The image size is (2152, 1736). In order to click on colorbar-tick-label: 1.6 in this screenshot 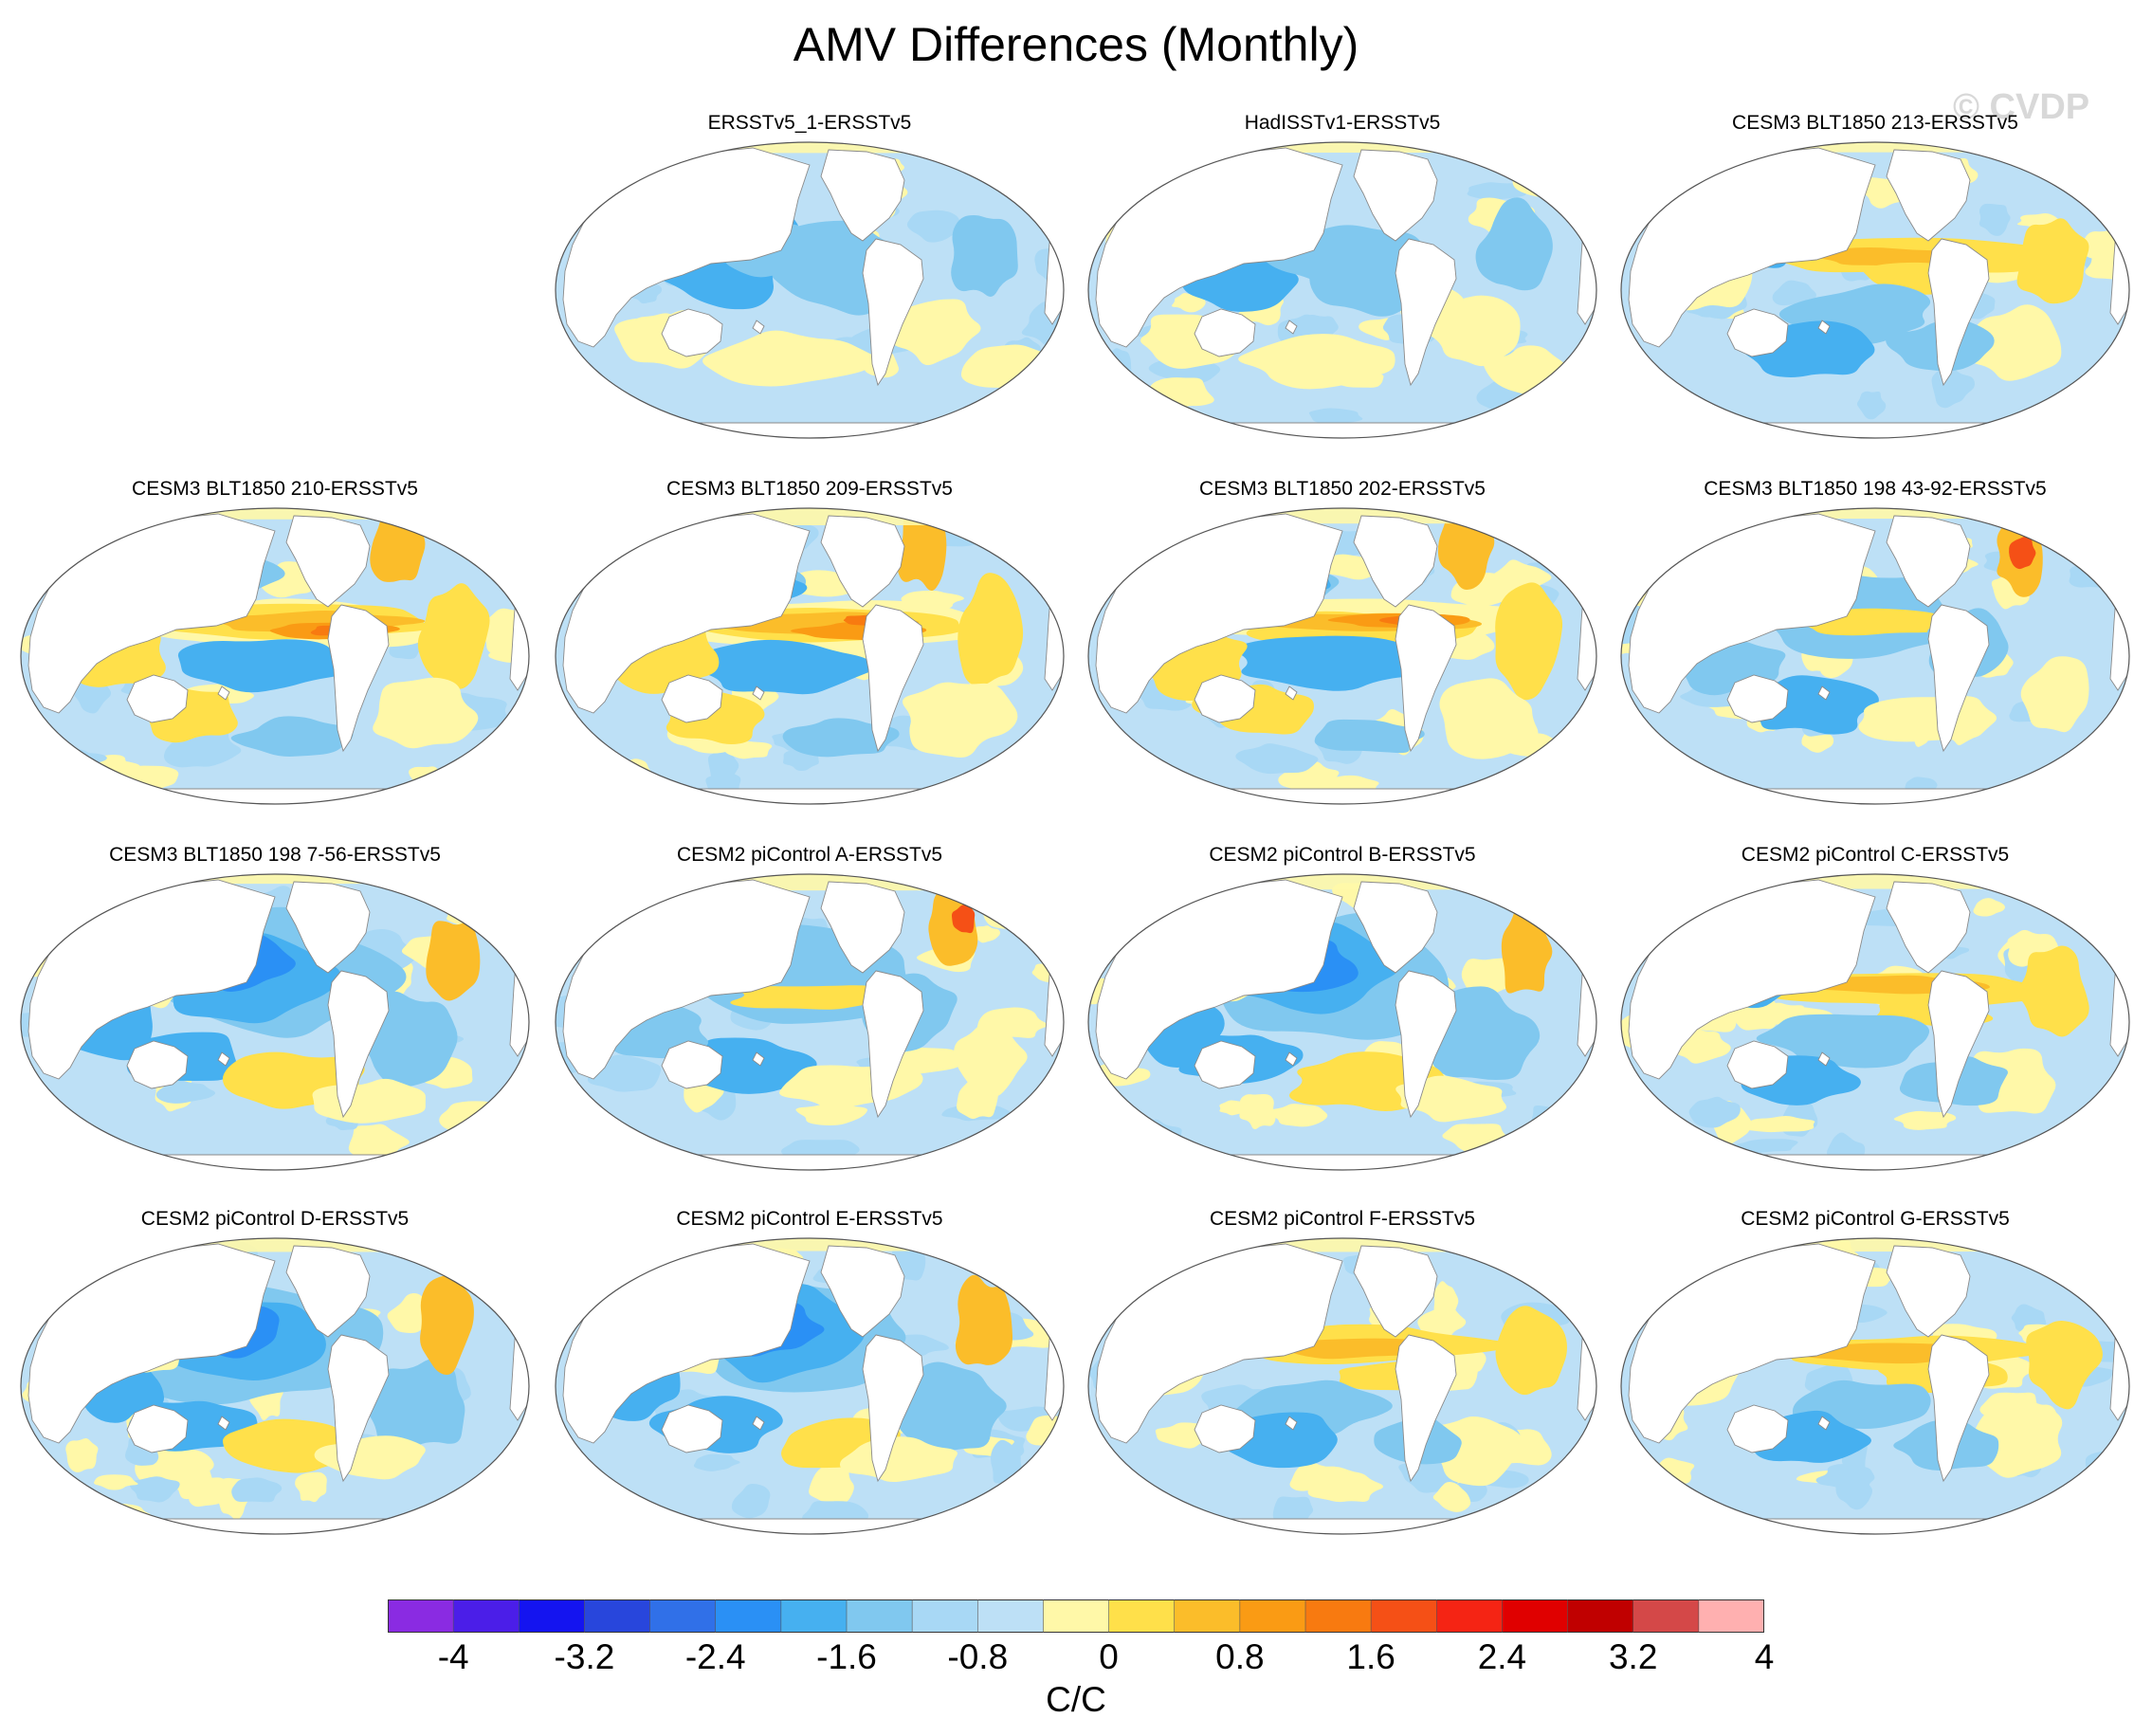, I will do `click(1371, 1656)`.